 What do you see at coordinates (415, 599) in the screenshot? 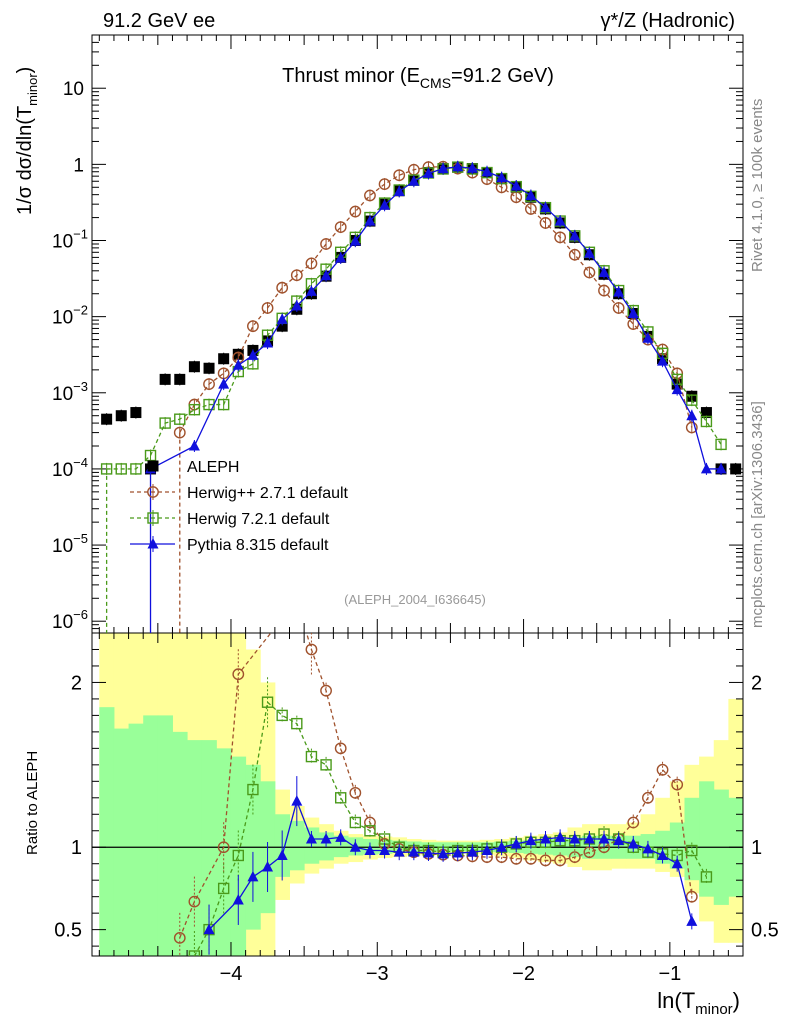
I see `analysis-watermark: (ALEPH_2004_I636645)` at bounding box center [415, 599].